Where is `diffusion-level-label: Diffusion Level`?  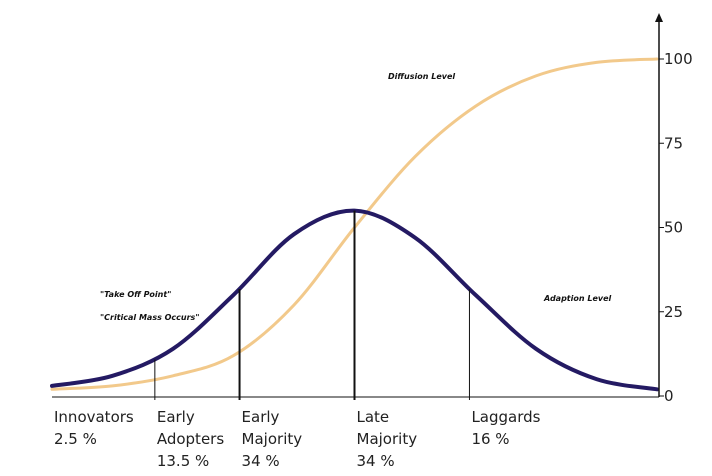
diffusion-level-label: Diffusion Level is located at coordinates (421, 76).